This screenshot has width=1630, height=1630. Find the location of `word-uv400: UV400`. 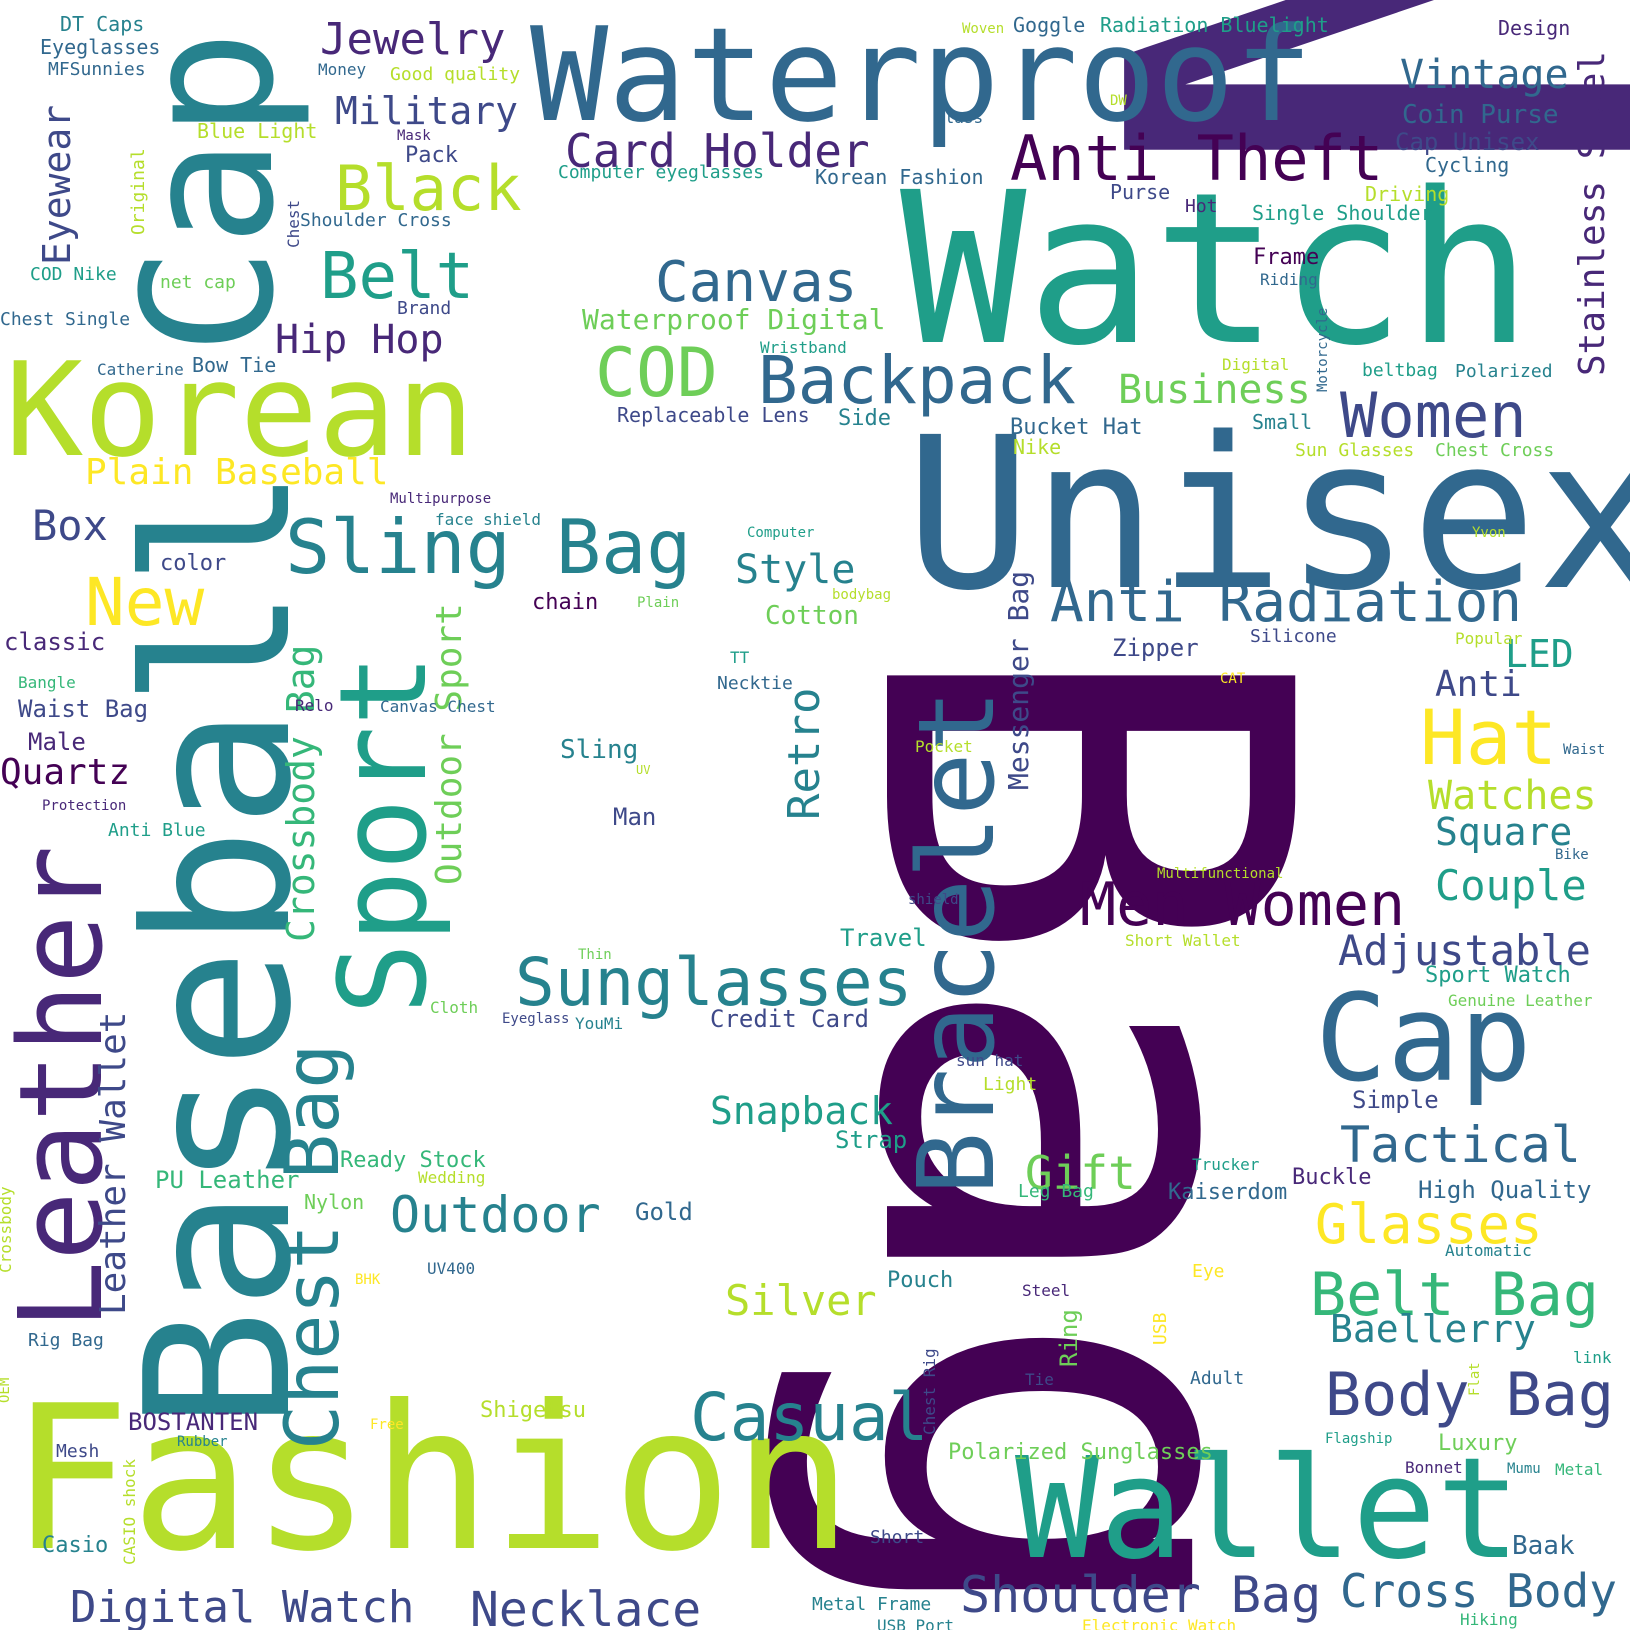

word-uv400: UV400 is located at coordinates (451, 1268).